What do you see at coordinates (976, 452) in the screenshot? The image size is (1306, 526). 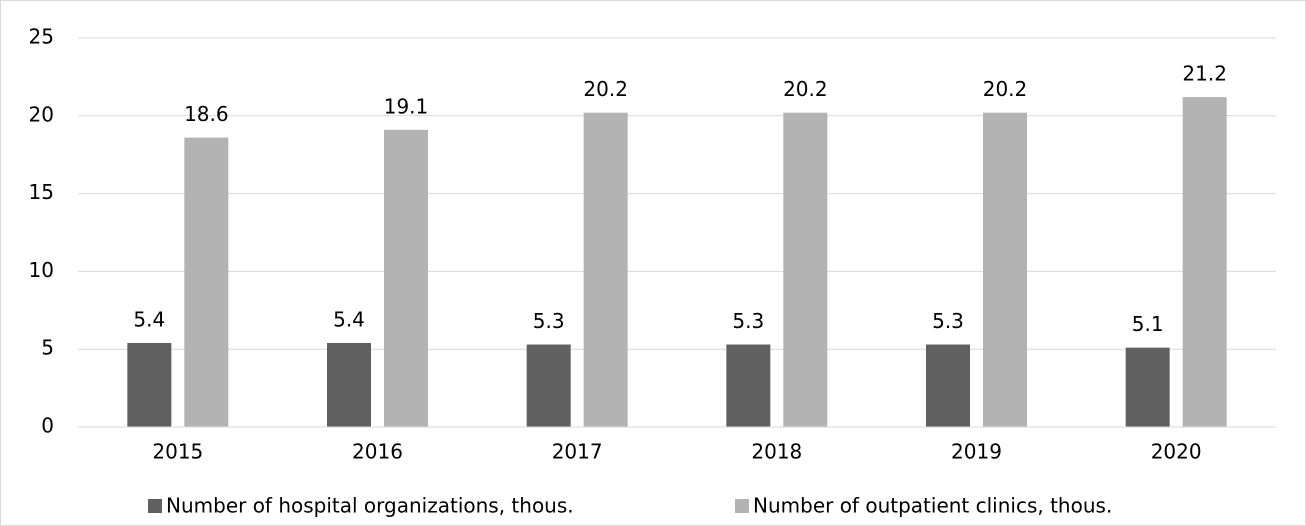 I see `x-tick-label: 2019` at bounding box center [976, 452].